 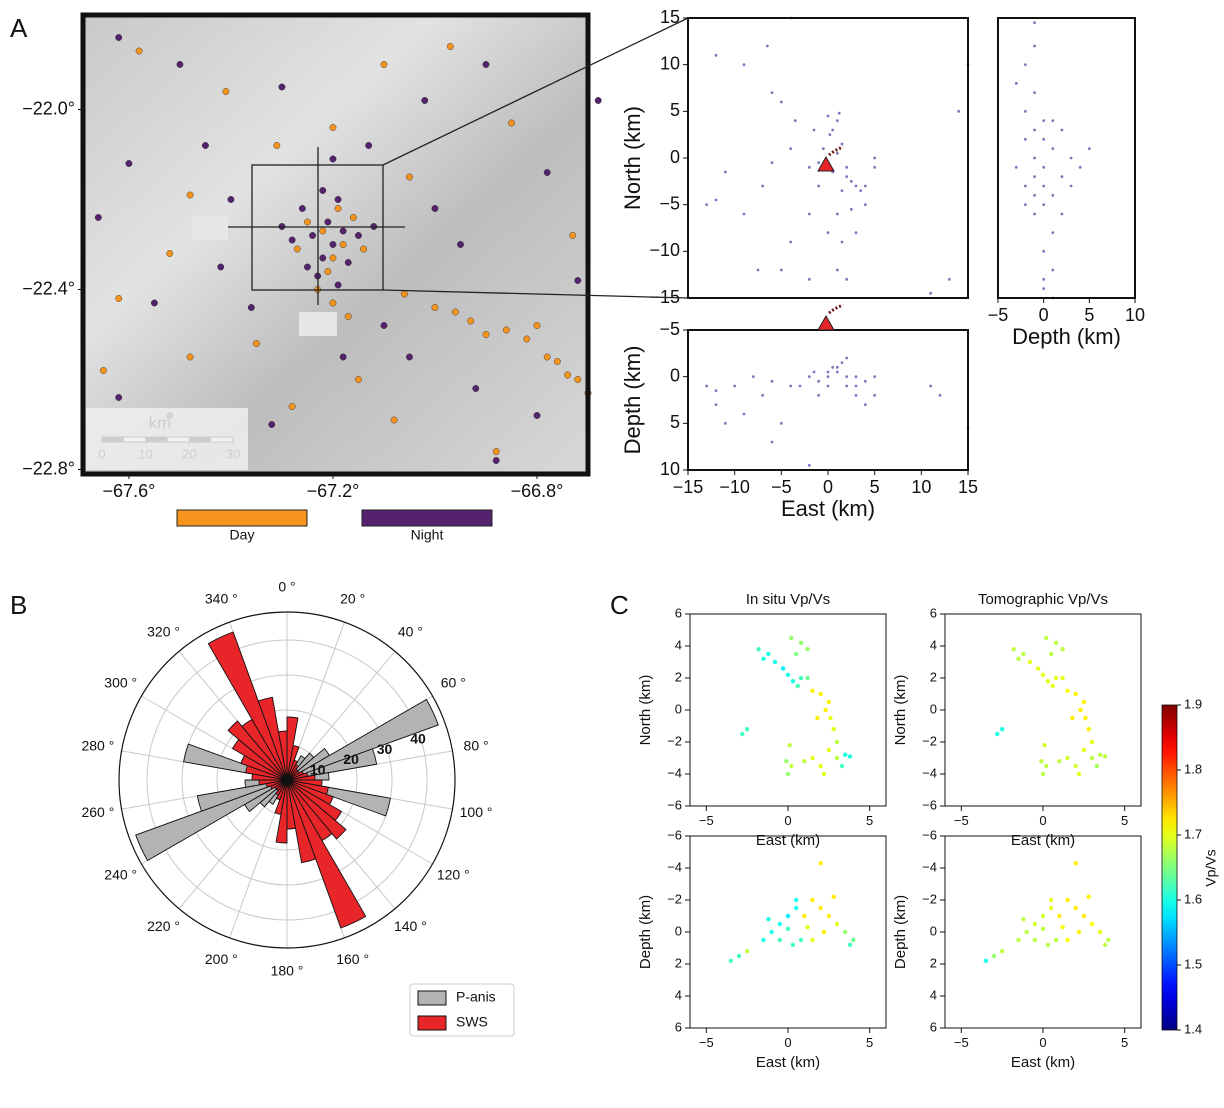 What do you see at coordinates (326, 854) in the screenshot?
I see `rose-bar` at bounding box center [326, 854].